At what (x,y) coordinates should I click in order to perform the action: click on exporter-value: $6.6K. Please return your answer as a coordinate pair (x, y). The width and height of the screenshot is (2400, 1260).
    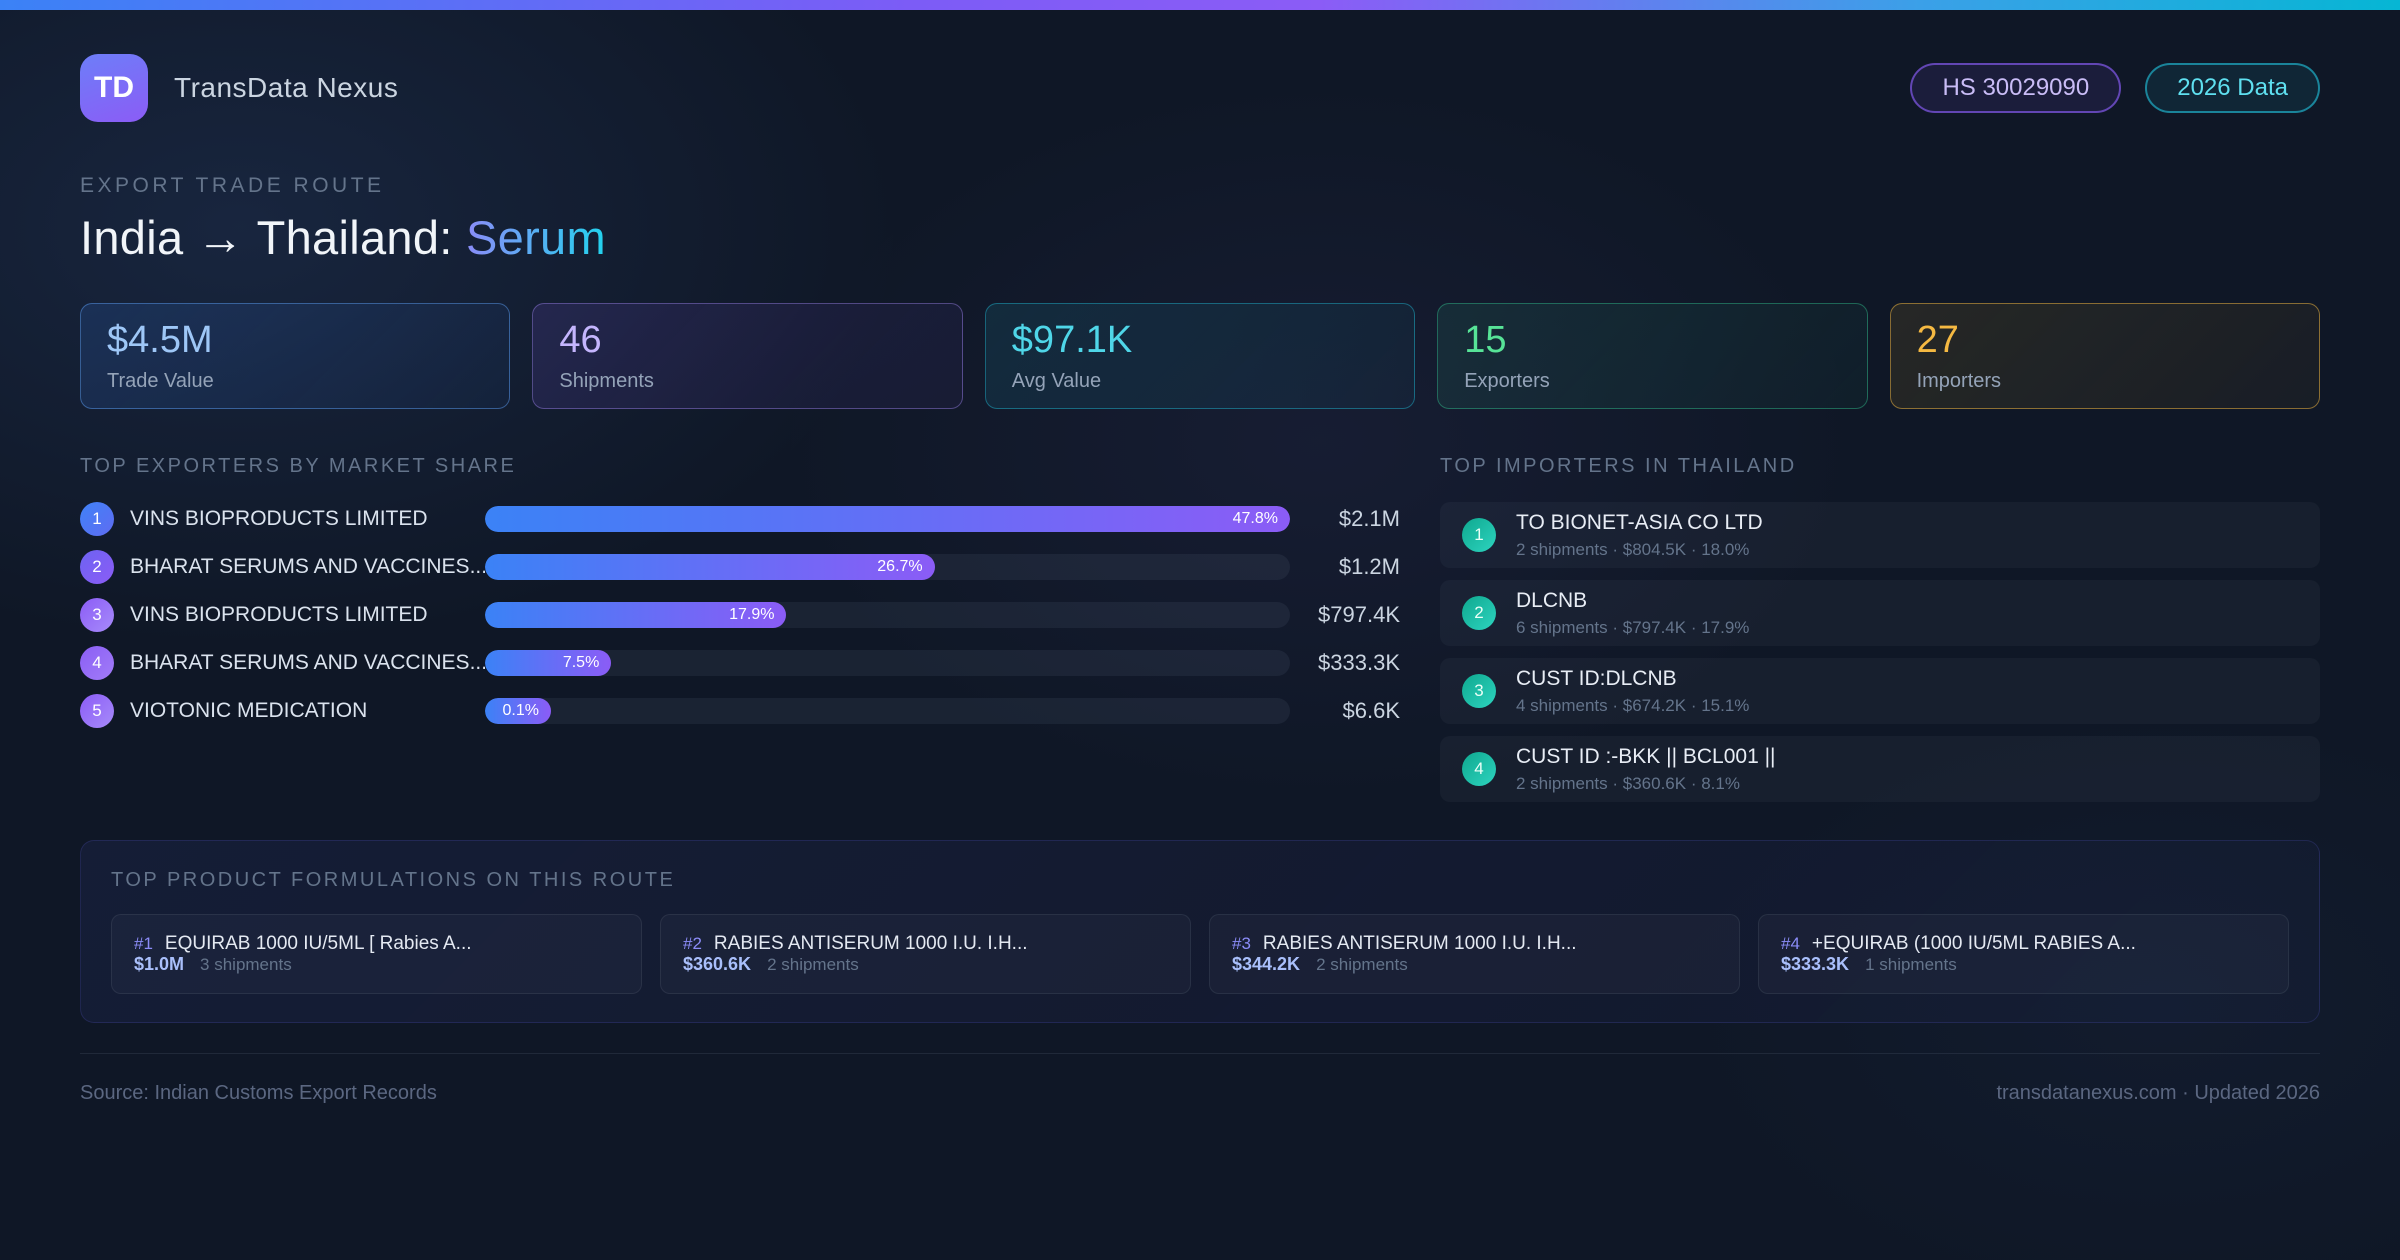
    Looking at the image, I should click on (1371, 710).